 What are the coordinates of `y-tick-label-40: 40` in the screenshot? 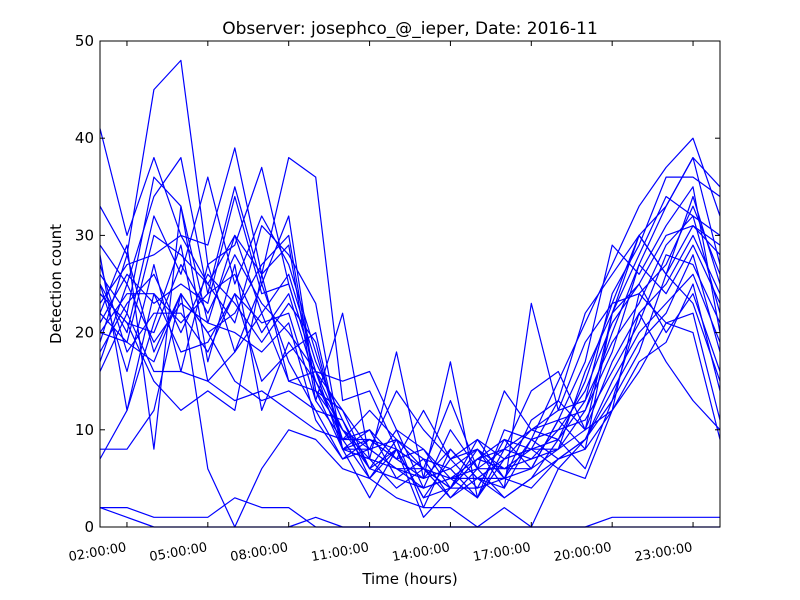 It's located at (84, 138).